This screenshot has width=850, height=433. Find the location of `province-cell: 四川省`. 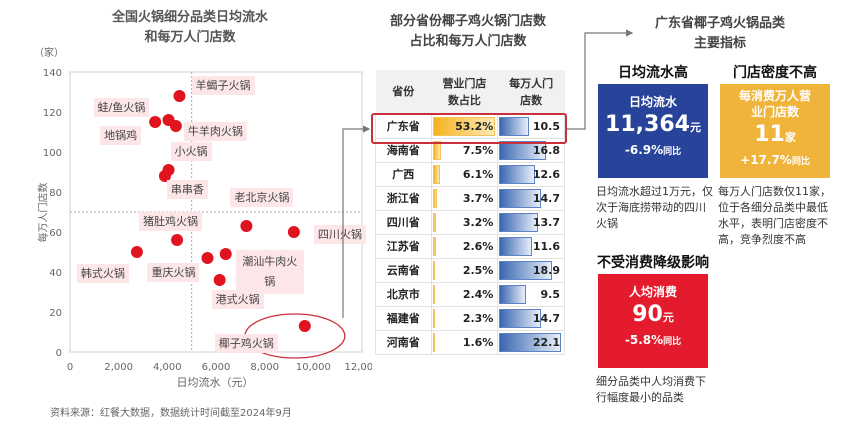

province-cell: 四川省 is located at coordinates (403, 222).